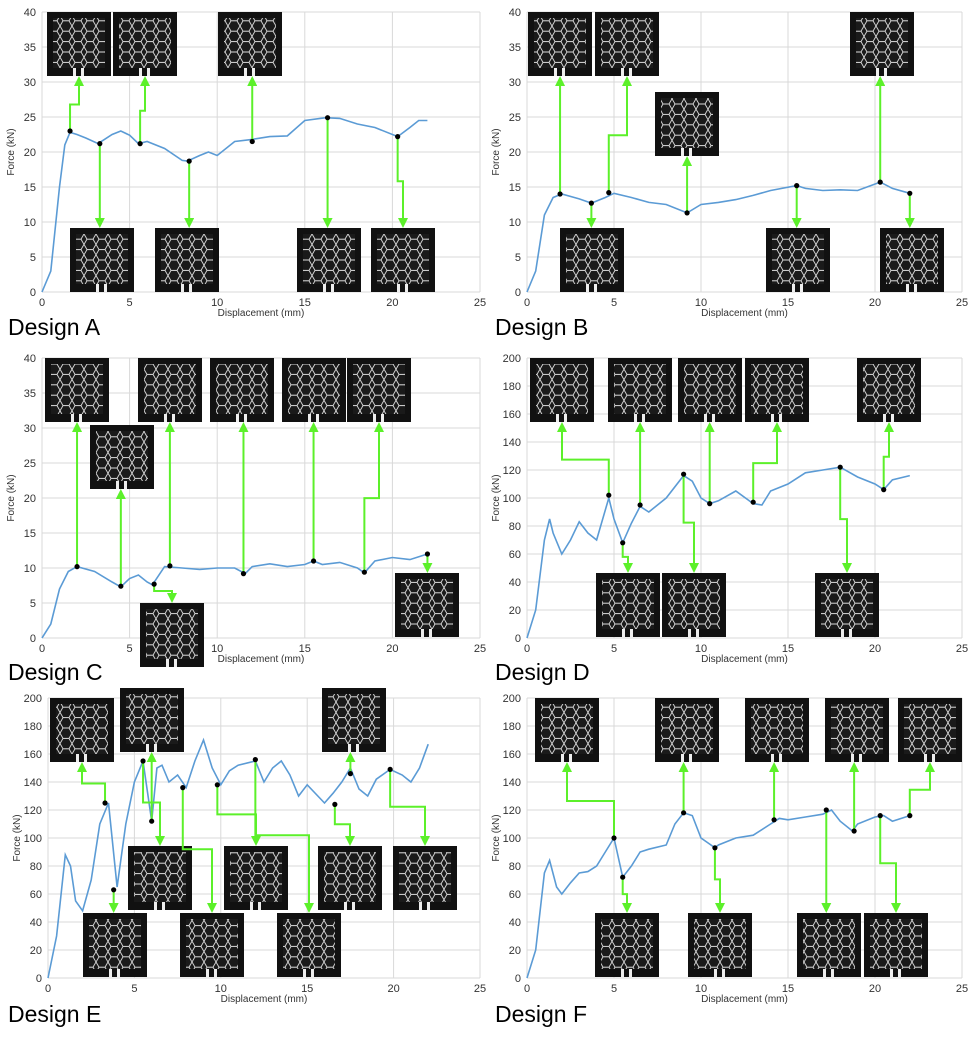 The image size is (980, 1040). Describe the element at coordinates (55, 672) in the screenshot. I see `design-label: Design C` at that location.